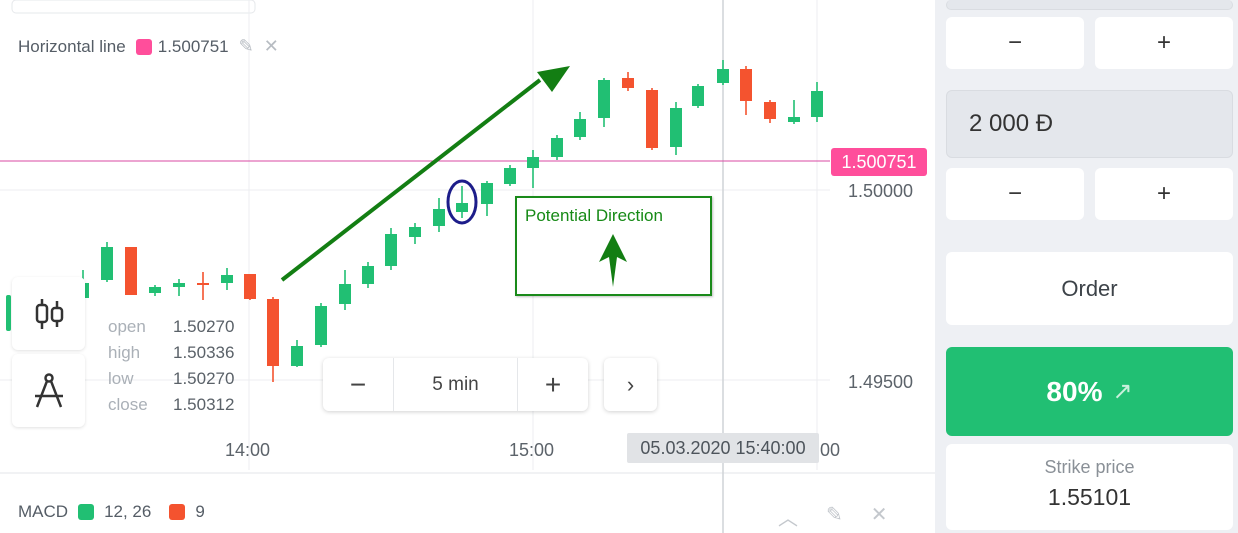 Image resolution: width=1238 pixels, height=533 pixels. What do you see at coordinates (1089, 497) in the screenshot?
I see `strike-price-value: 1.55101` at bounding box center [1089, 497].